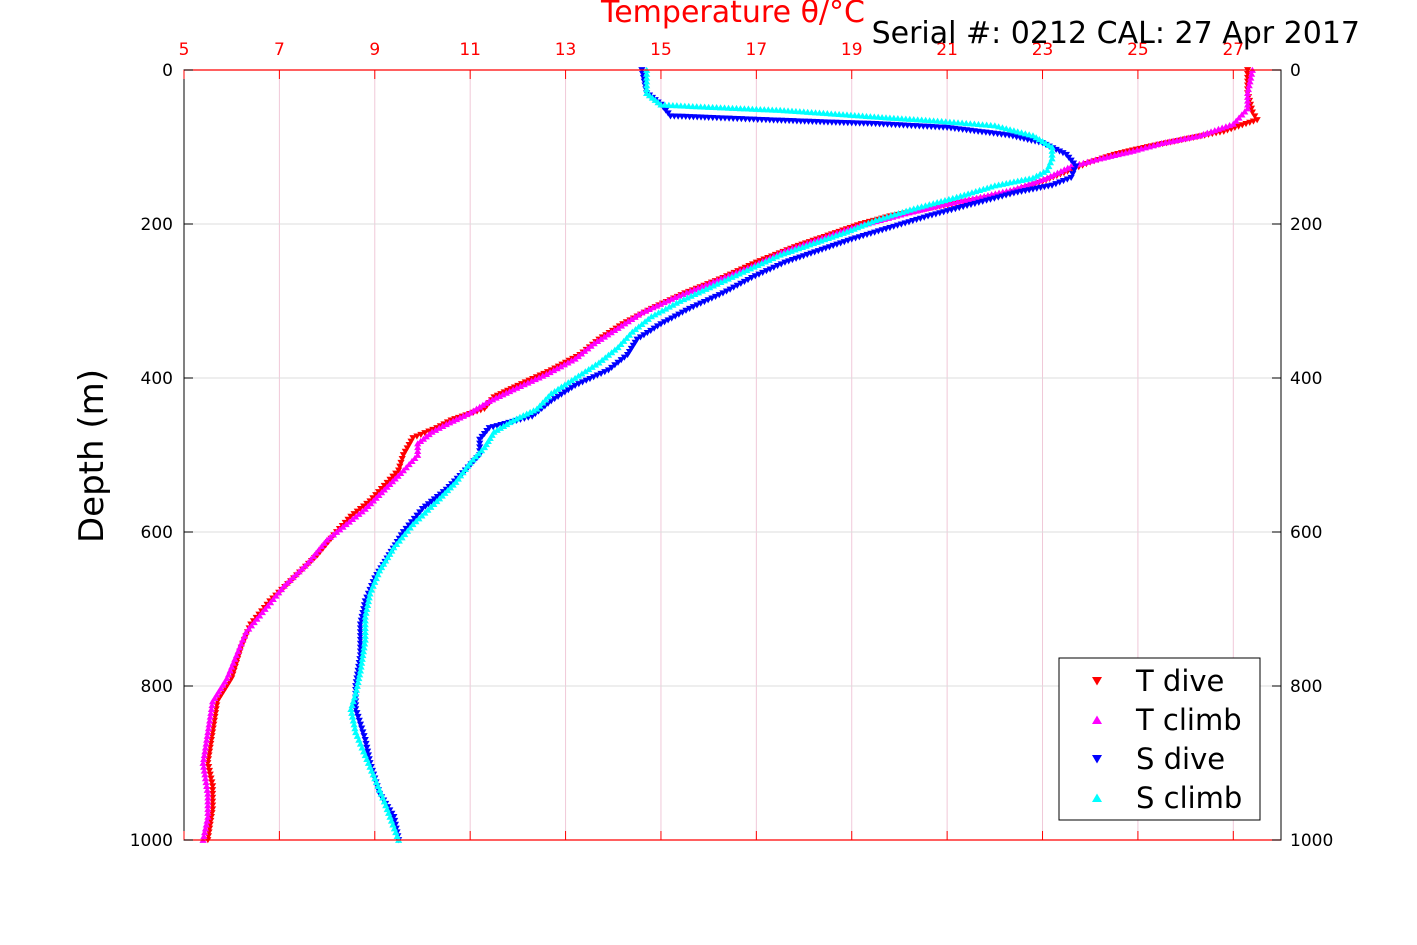 The image size is (1417, 945). Describe the element at coordinates (1097, 681) in the screenshot. I see `legend-marker` at that location.